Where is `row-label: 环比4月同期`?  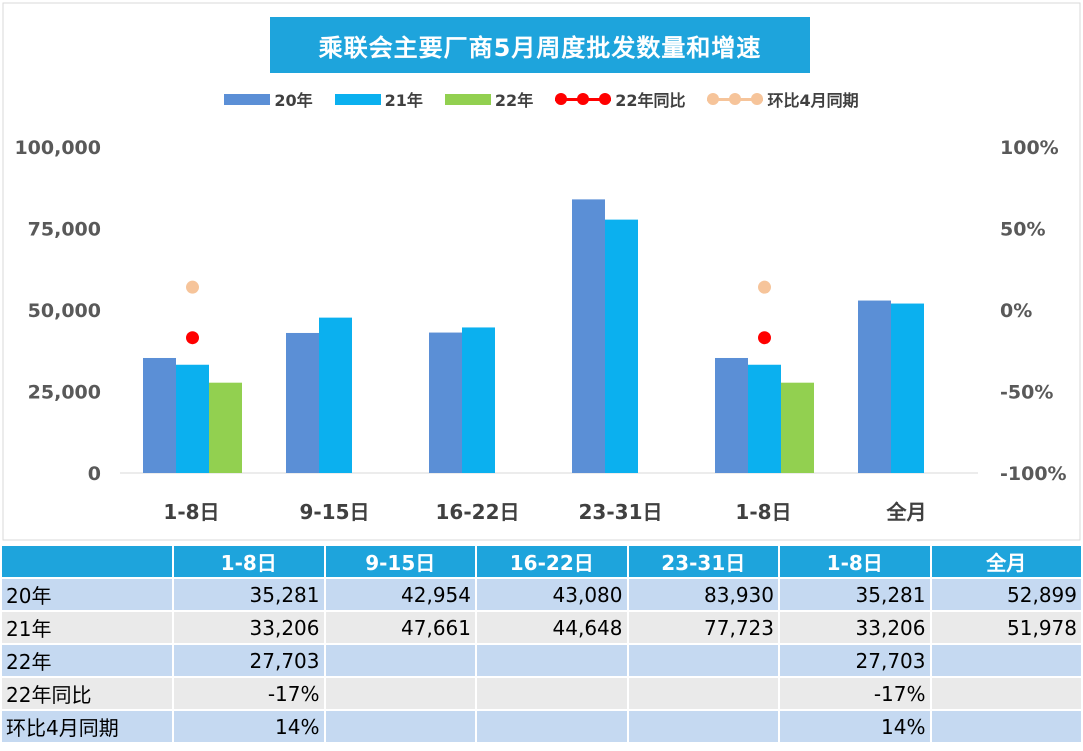 row-label: 环比4月同期 is located at coordinates (87, 726).